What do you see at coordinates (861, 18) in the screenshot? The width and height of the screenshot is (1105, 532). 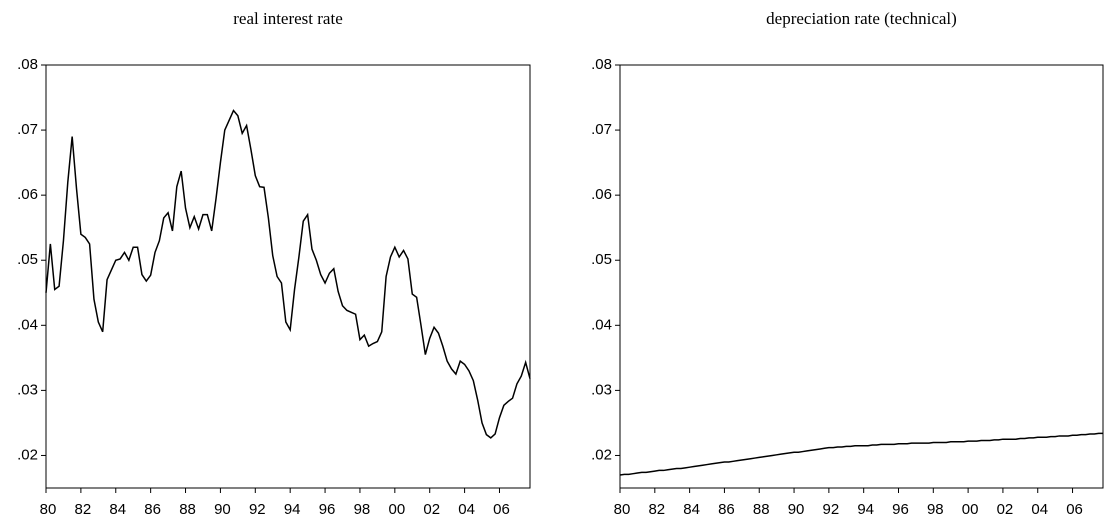 I see `chart-title: depreciation rate (technical)` at bounding box center [861, 18].